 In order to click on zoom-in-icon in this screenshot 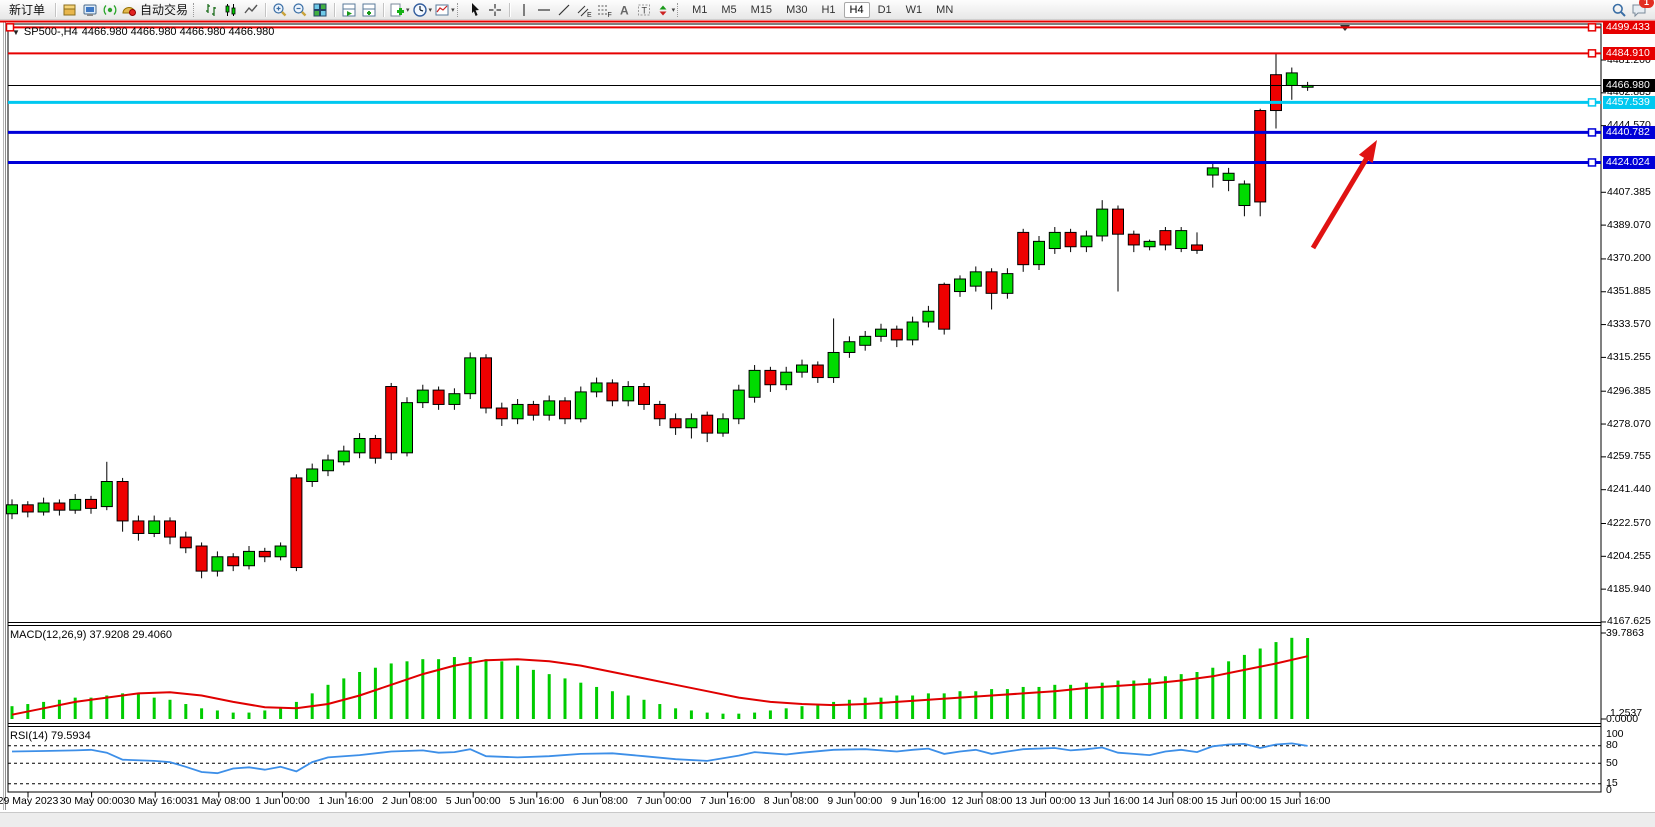, I will do `click(280, 9)`.